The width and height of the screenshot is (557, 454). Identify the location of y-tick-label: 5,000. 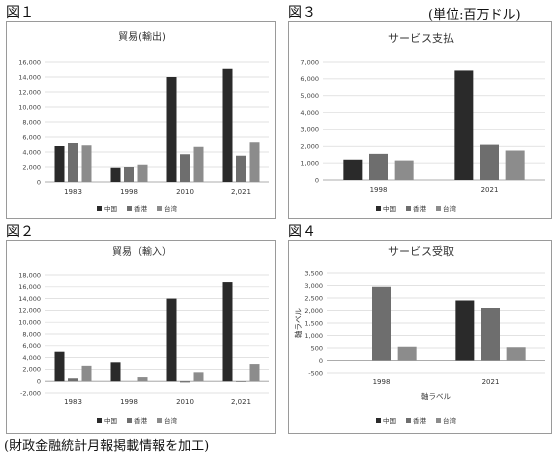
(309, 96).